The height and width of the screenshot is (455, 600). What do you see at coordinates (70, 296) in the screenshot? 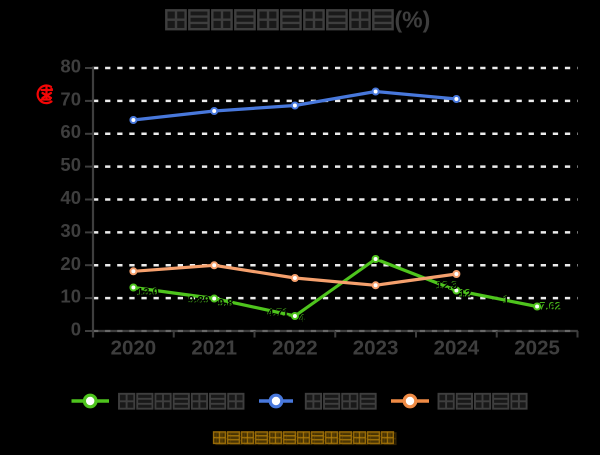
I see `svg-text: 10` at bounding box center [70, 296].